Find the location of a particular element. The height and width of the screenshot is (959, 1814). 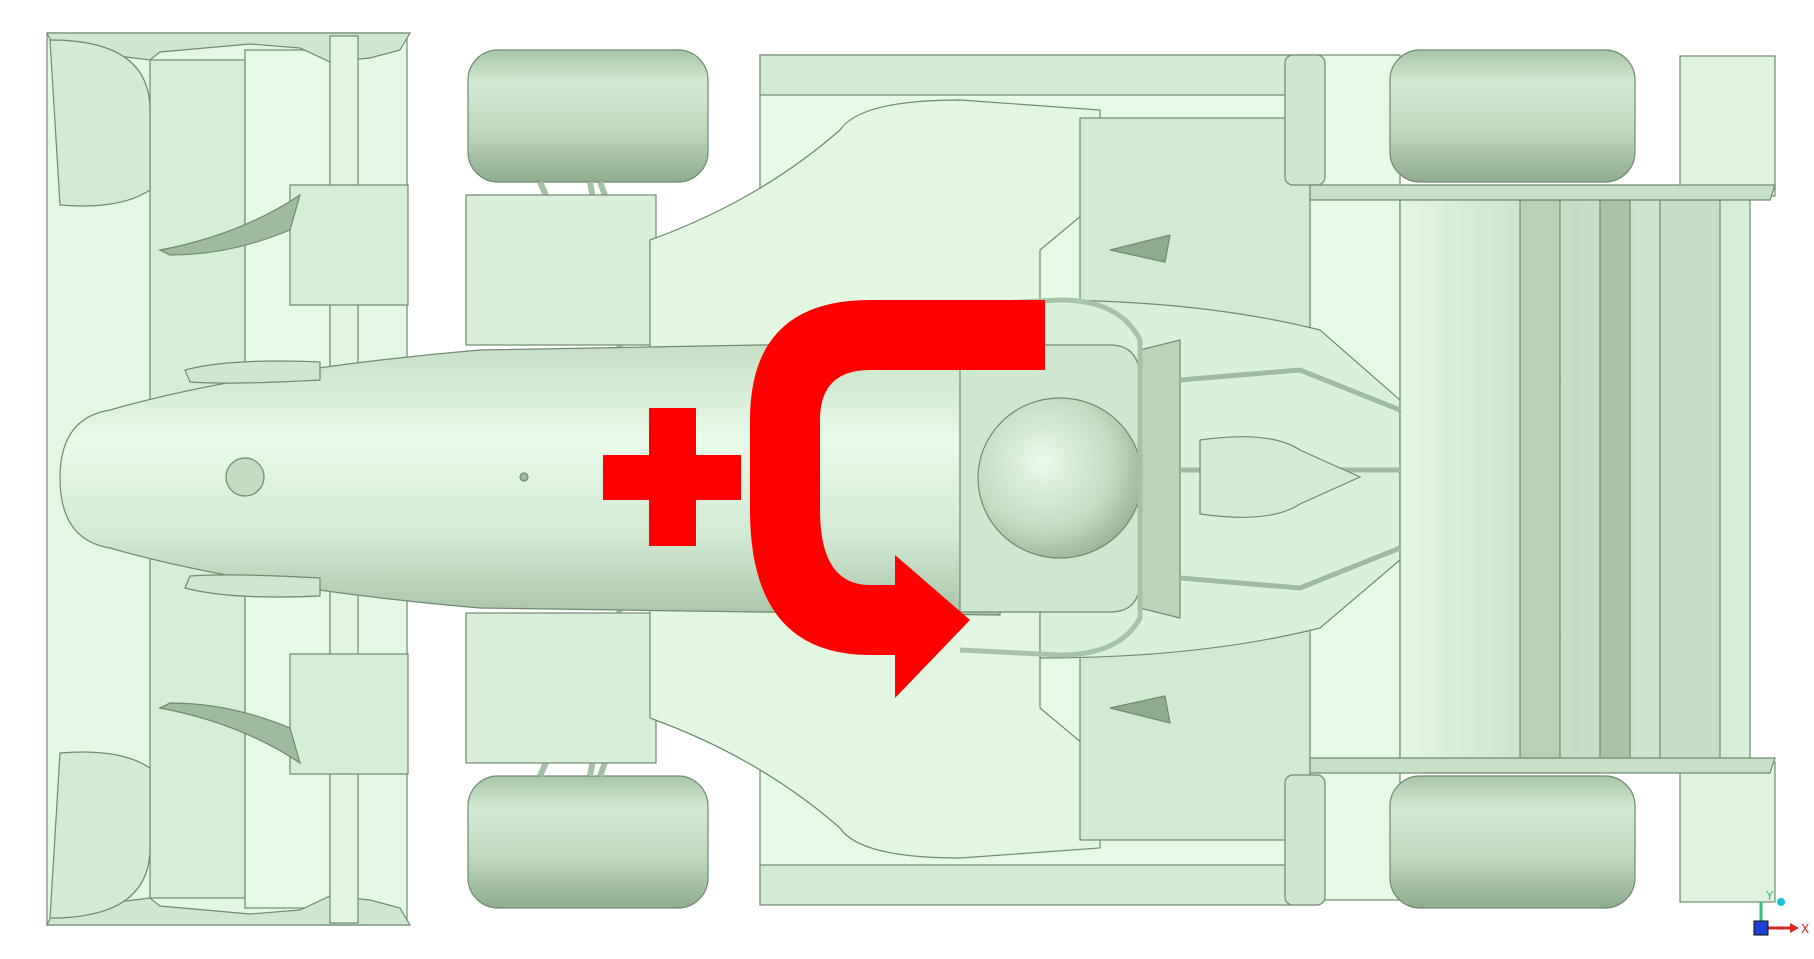

z-axis-indicator is located at coordinates (1761, 928).